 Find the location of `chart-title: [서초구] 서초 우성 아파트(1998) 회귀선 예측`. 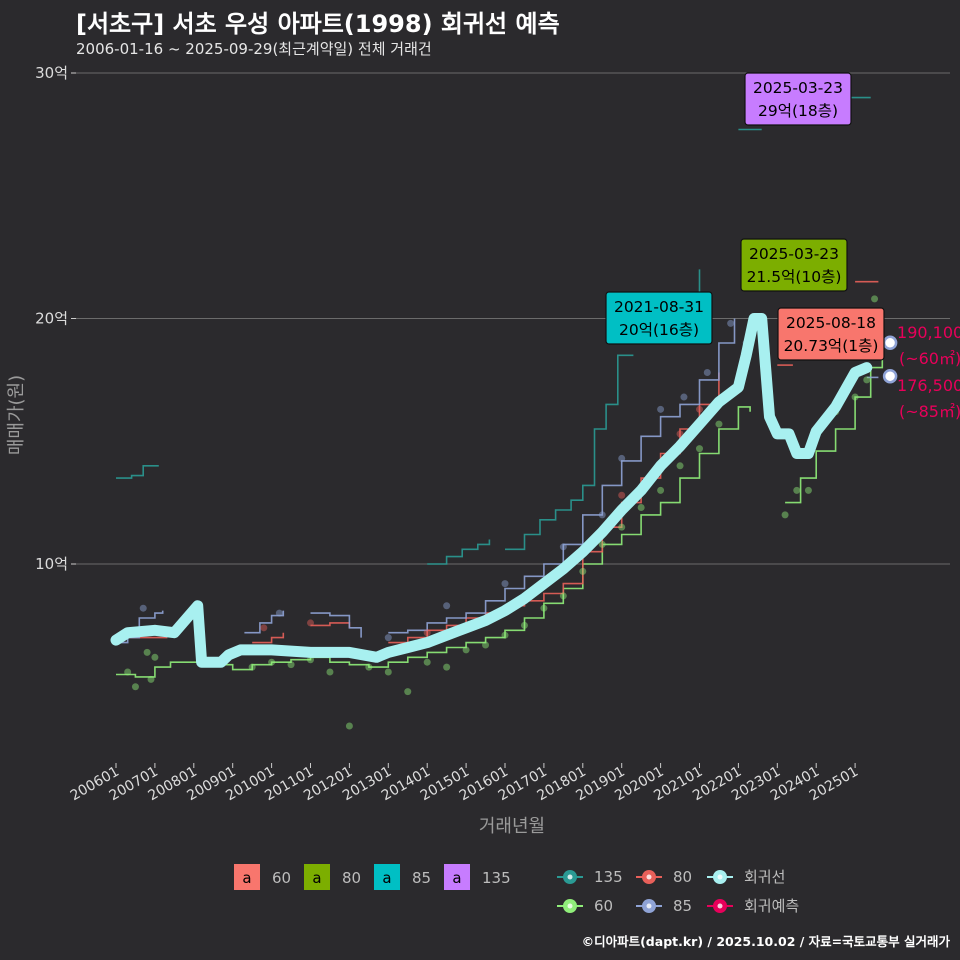

chart-title: [서초구] 서초 우성 아파트(1998) 회귀선 예측 is located at coordinates (318, 24).